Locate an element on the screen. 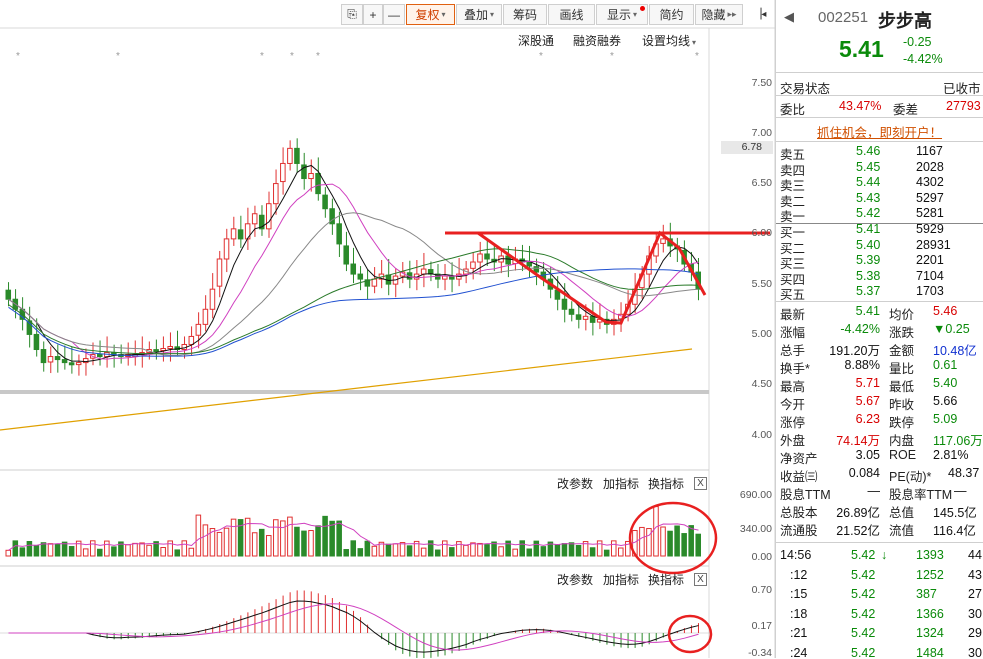 This screenshot has width=983, height=659. price-tick: 6.00 is located at coordinates (761, 233).